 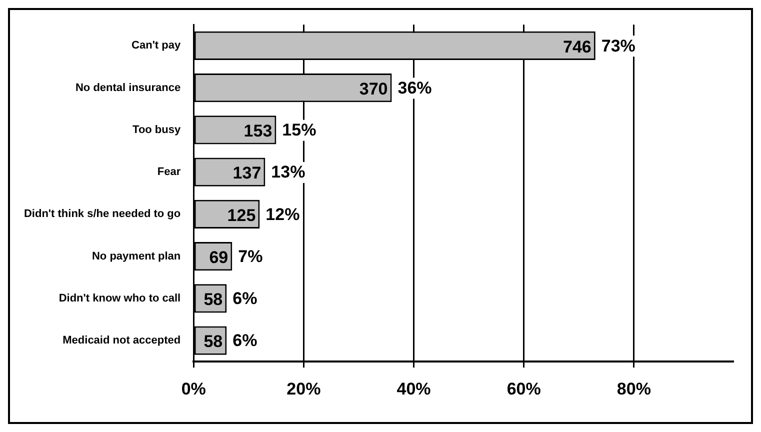 I want to click on y-tick-label: No dental insurance, so click(x=128, y=88).